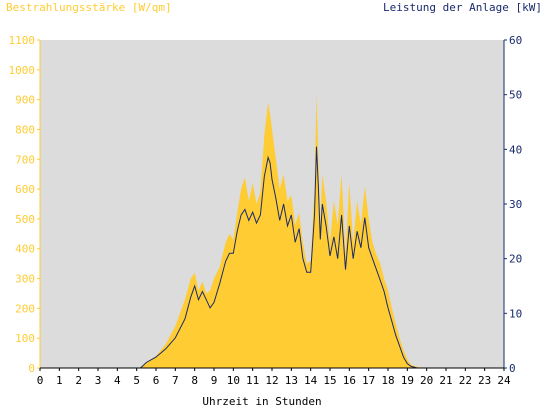 Image resolution: width=544 pixels, height=408 pixels. I want to click on x-tick-label: 20, so click(426, 380).